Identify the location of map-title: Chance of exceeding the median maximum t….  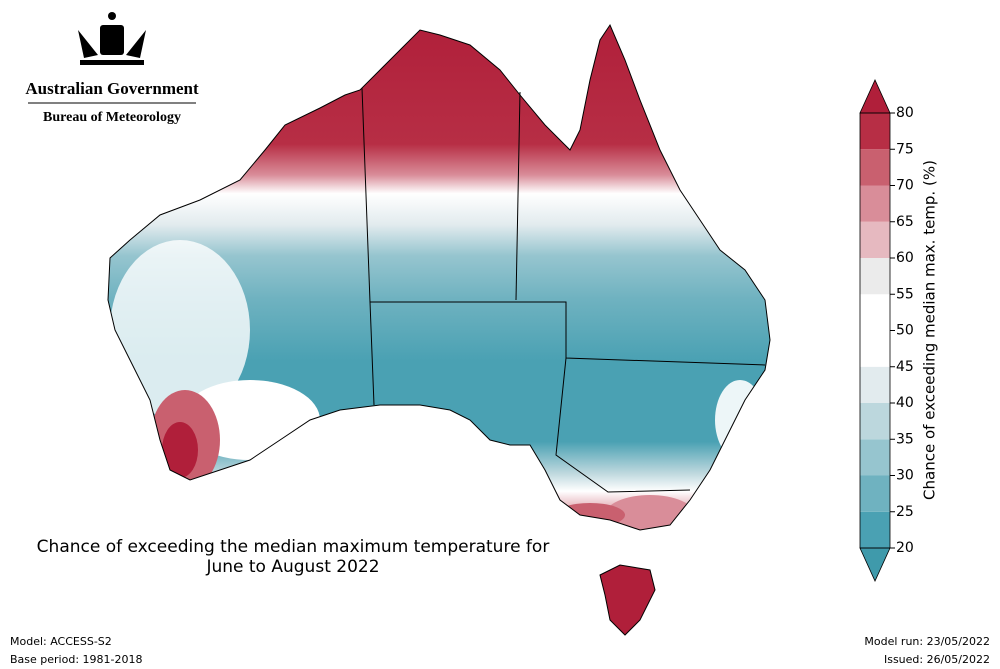
(293, 547).